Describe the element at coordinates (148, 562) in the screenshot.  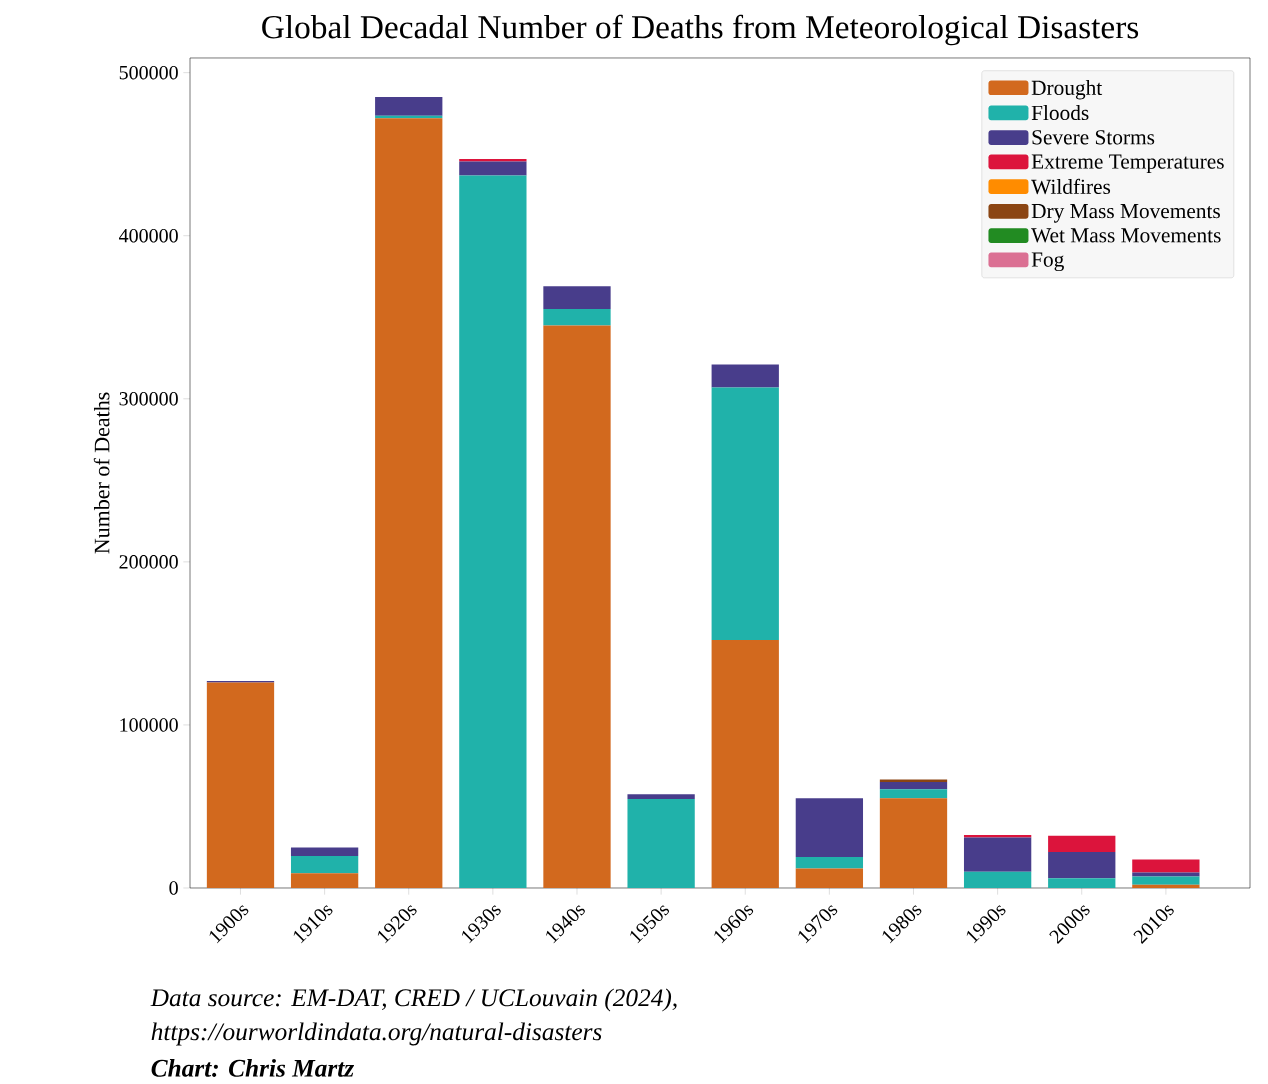
I see `y-tick-label: 200000` at that location.